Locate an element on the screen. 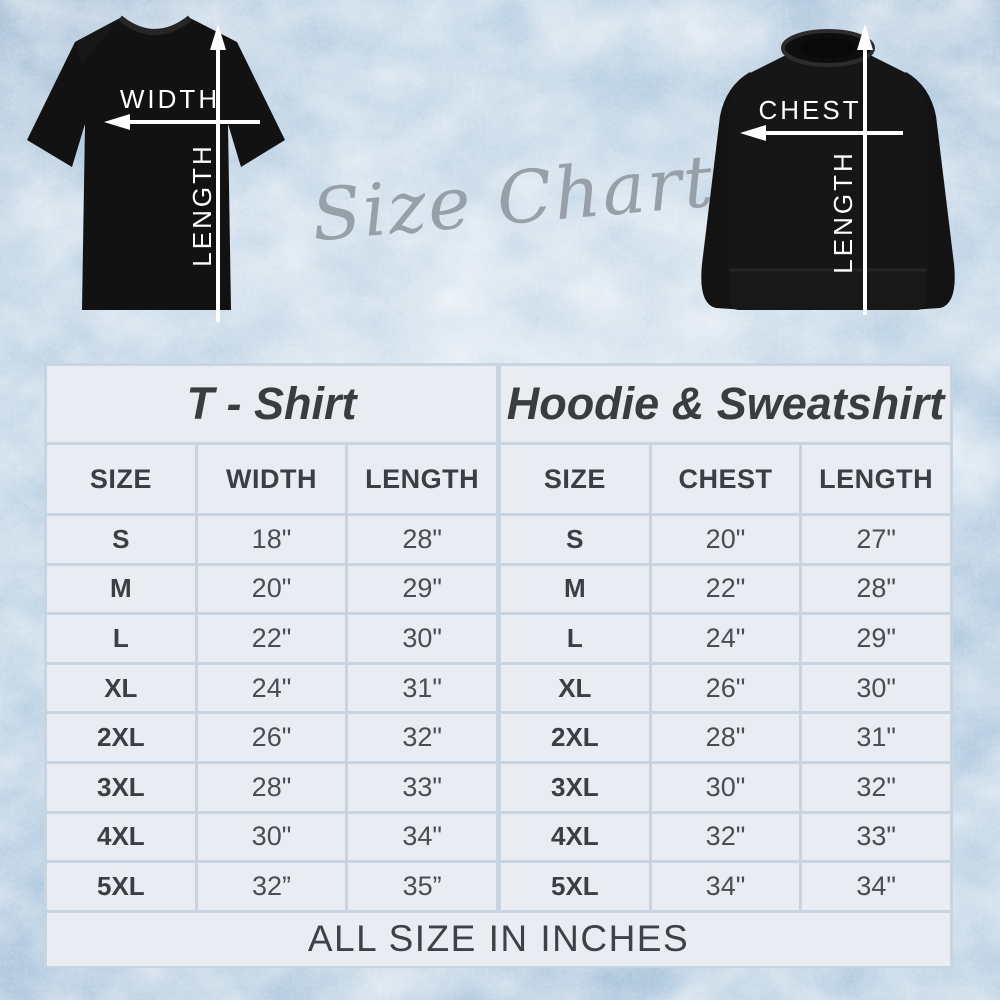 This screenshot has width=1000, height=1000. tshirt-figure: WIDTH LENGTH is located at coordinates (179, 167).